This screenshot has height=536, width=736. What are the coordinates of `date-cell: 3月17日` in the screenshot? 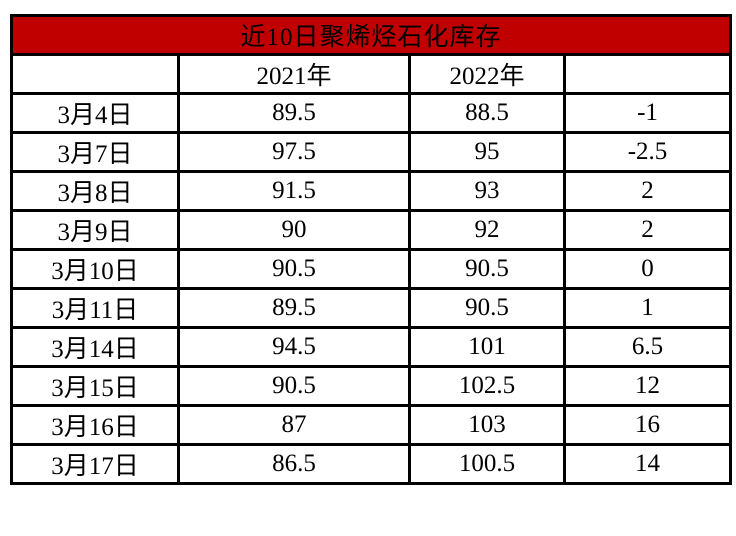 It's located at (95, 464).